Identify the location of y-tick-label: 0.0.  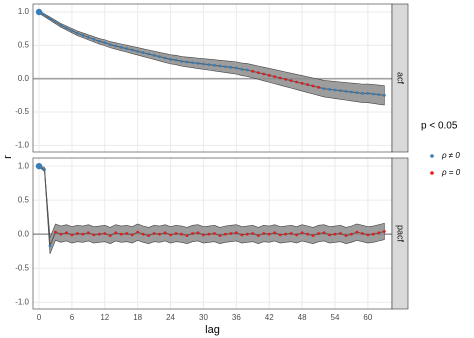
(24, 78).